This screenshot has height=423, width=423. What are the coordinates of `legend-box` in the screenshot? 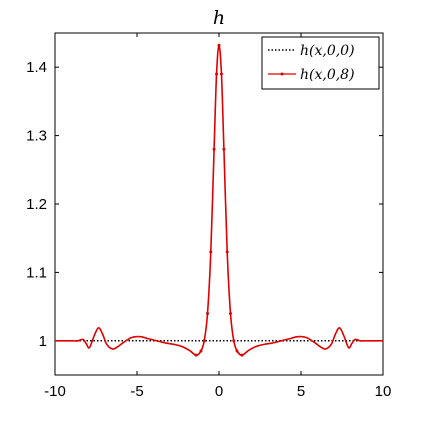 It's located at (320, 63).